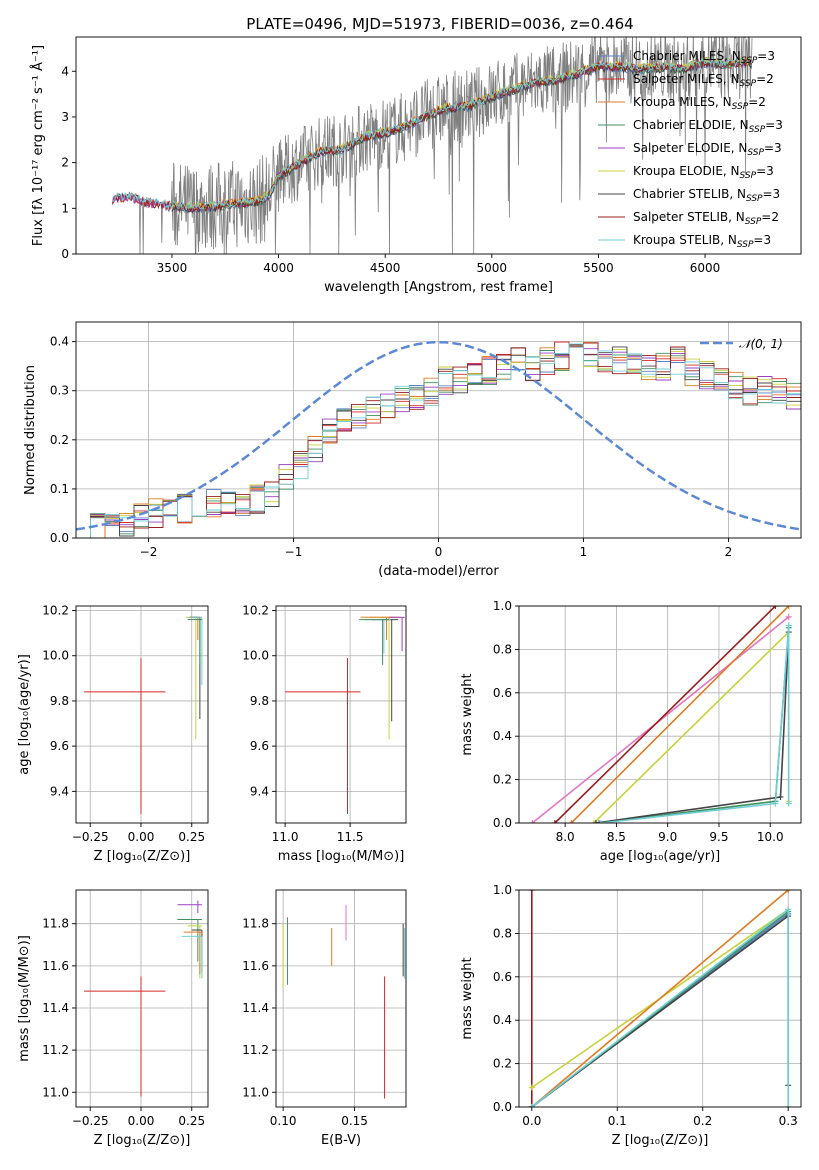 This screenshot has width=819, height=1170. Describe the element at coordinates (278, 268) in the screenshot. I see `x-tick-label: 4000` at that location.